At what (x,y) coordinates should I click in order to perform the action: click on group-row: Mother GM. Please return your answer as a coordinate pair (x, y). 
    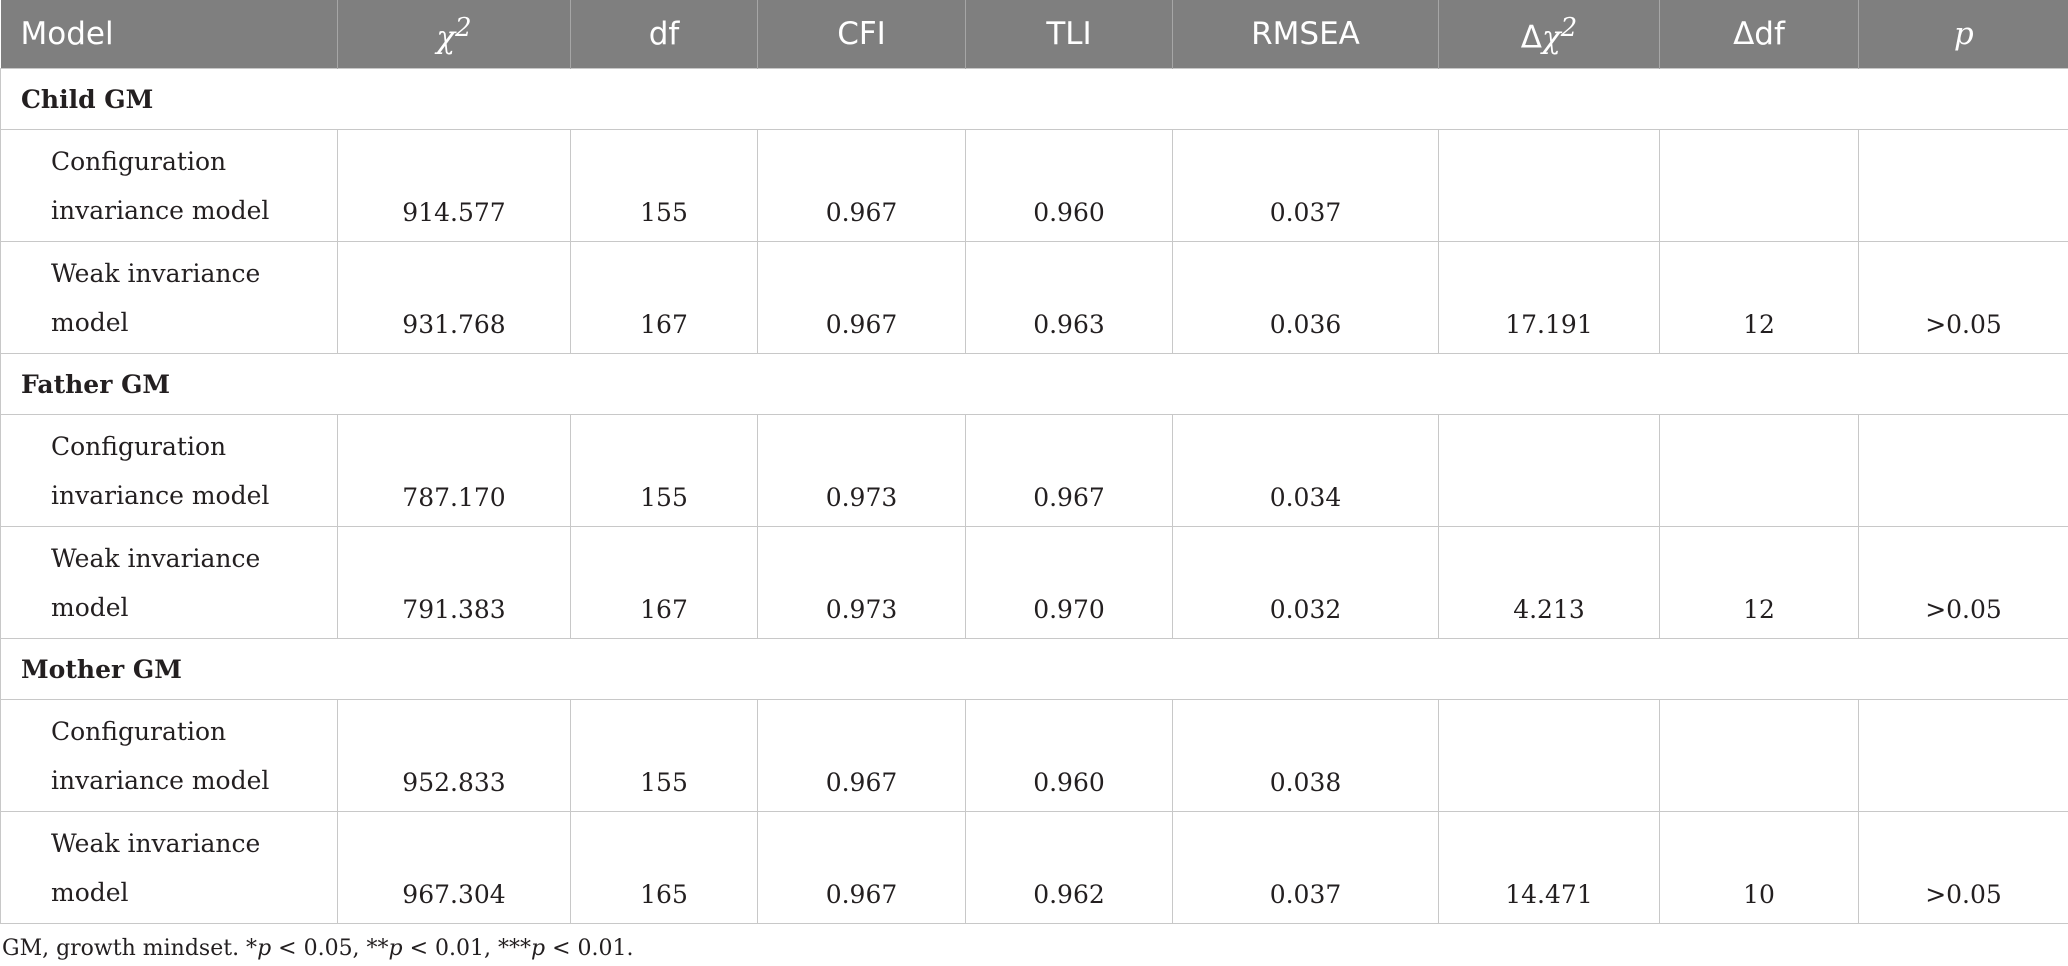
    Looking at the image, I should click on (1034, 669).